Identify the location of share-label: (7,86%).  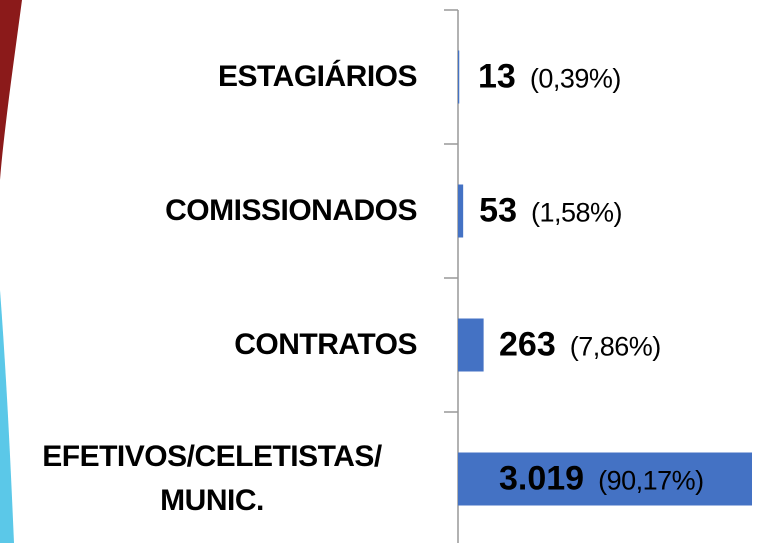
(615, 346).